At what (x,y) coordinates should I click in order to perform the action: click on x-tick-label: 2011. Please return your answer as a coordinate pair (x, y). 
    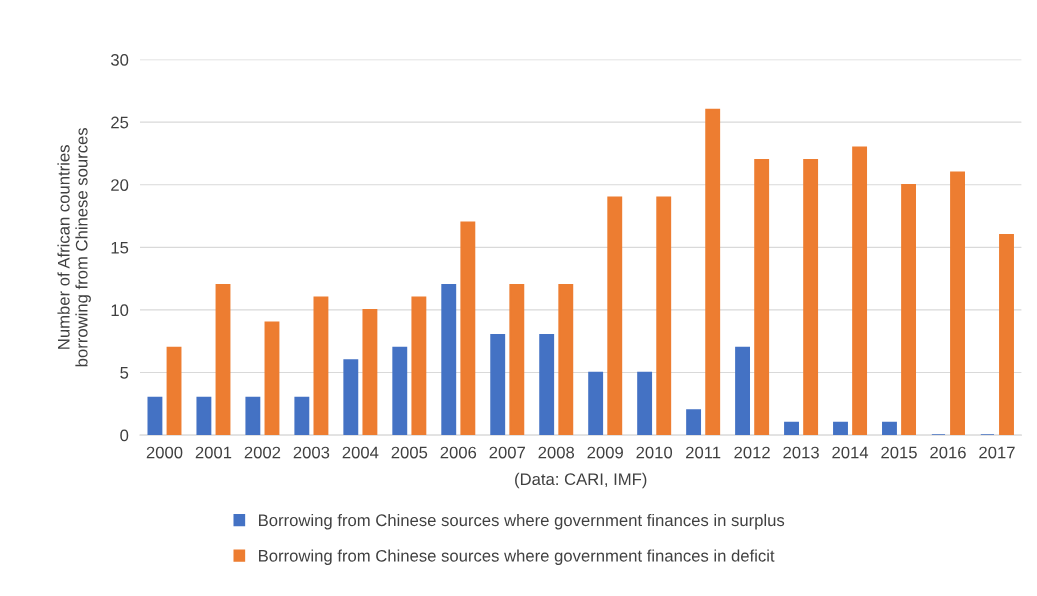
    Looking at the image, I should click on (703, 452).